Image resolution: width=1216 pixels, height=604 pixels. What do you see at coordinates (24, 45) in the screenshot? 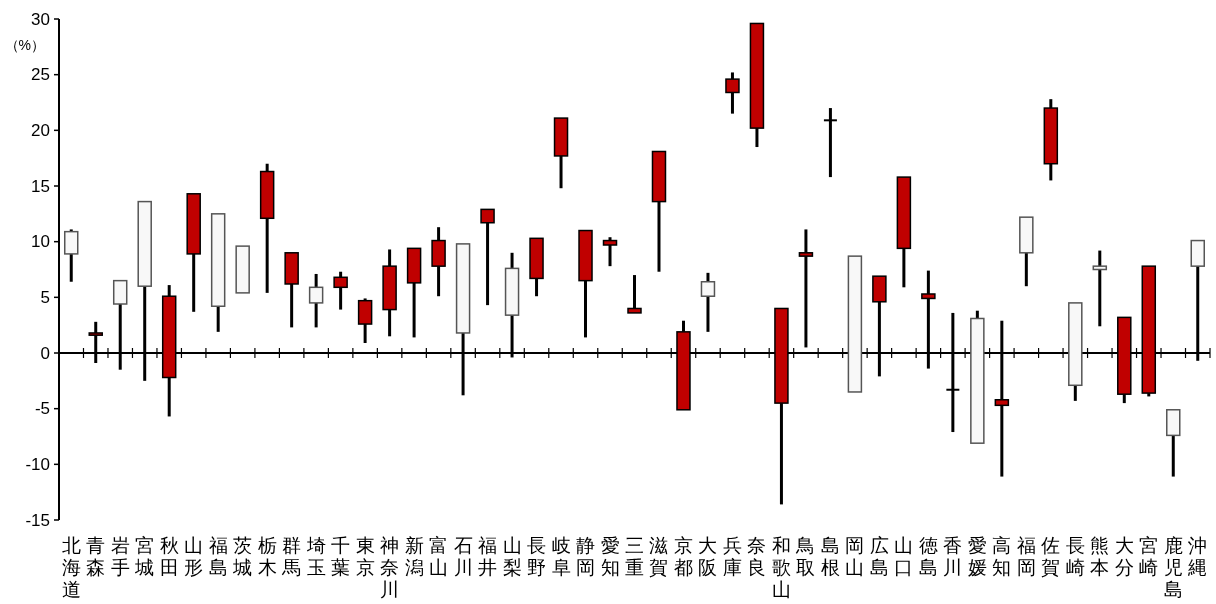
I see `y-axis-title: （%）` at bounding box center [24, 45].